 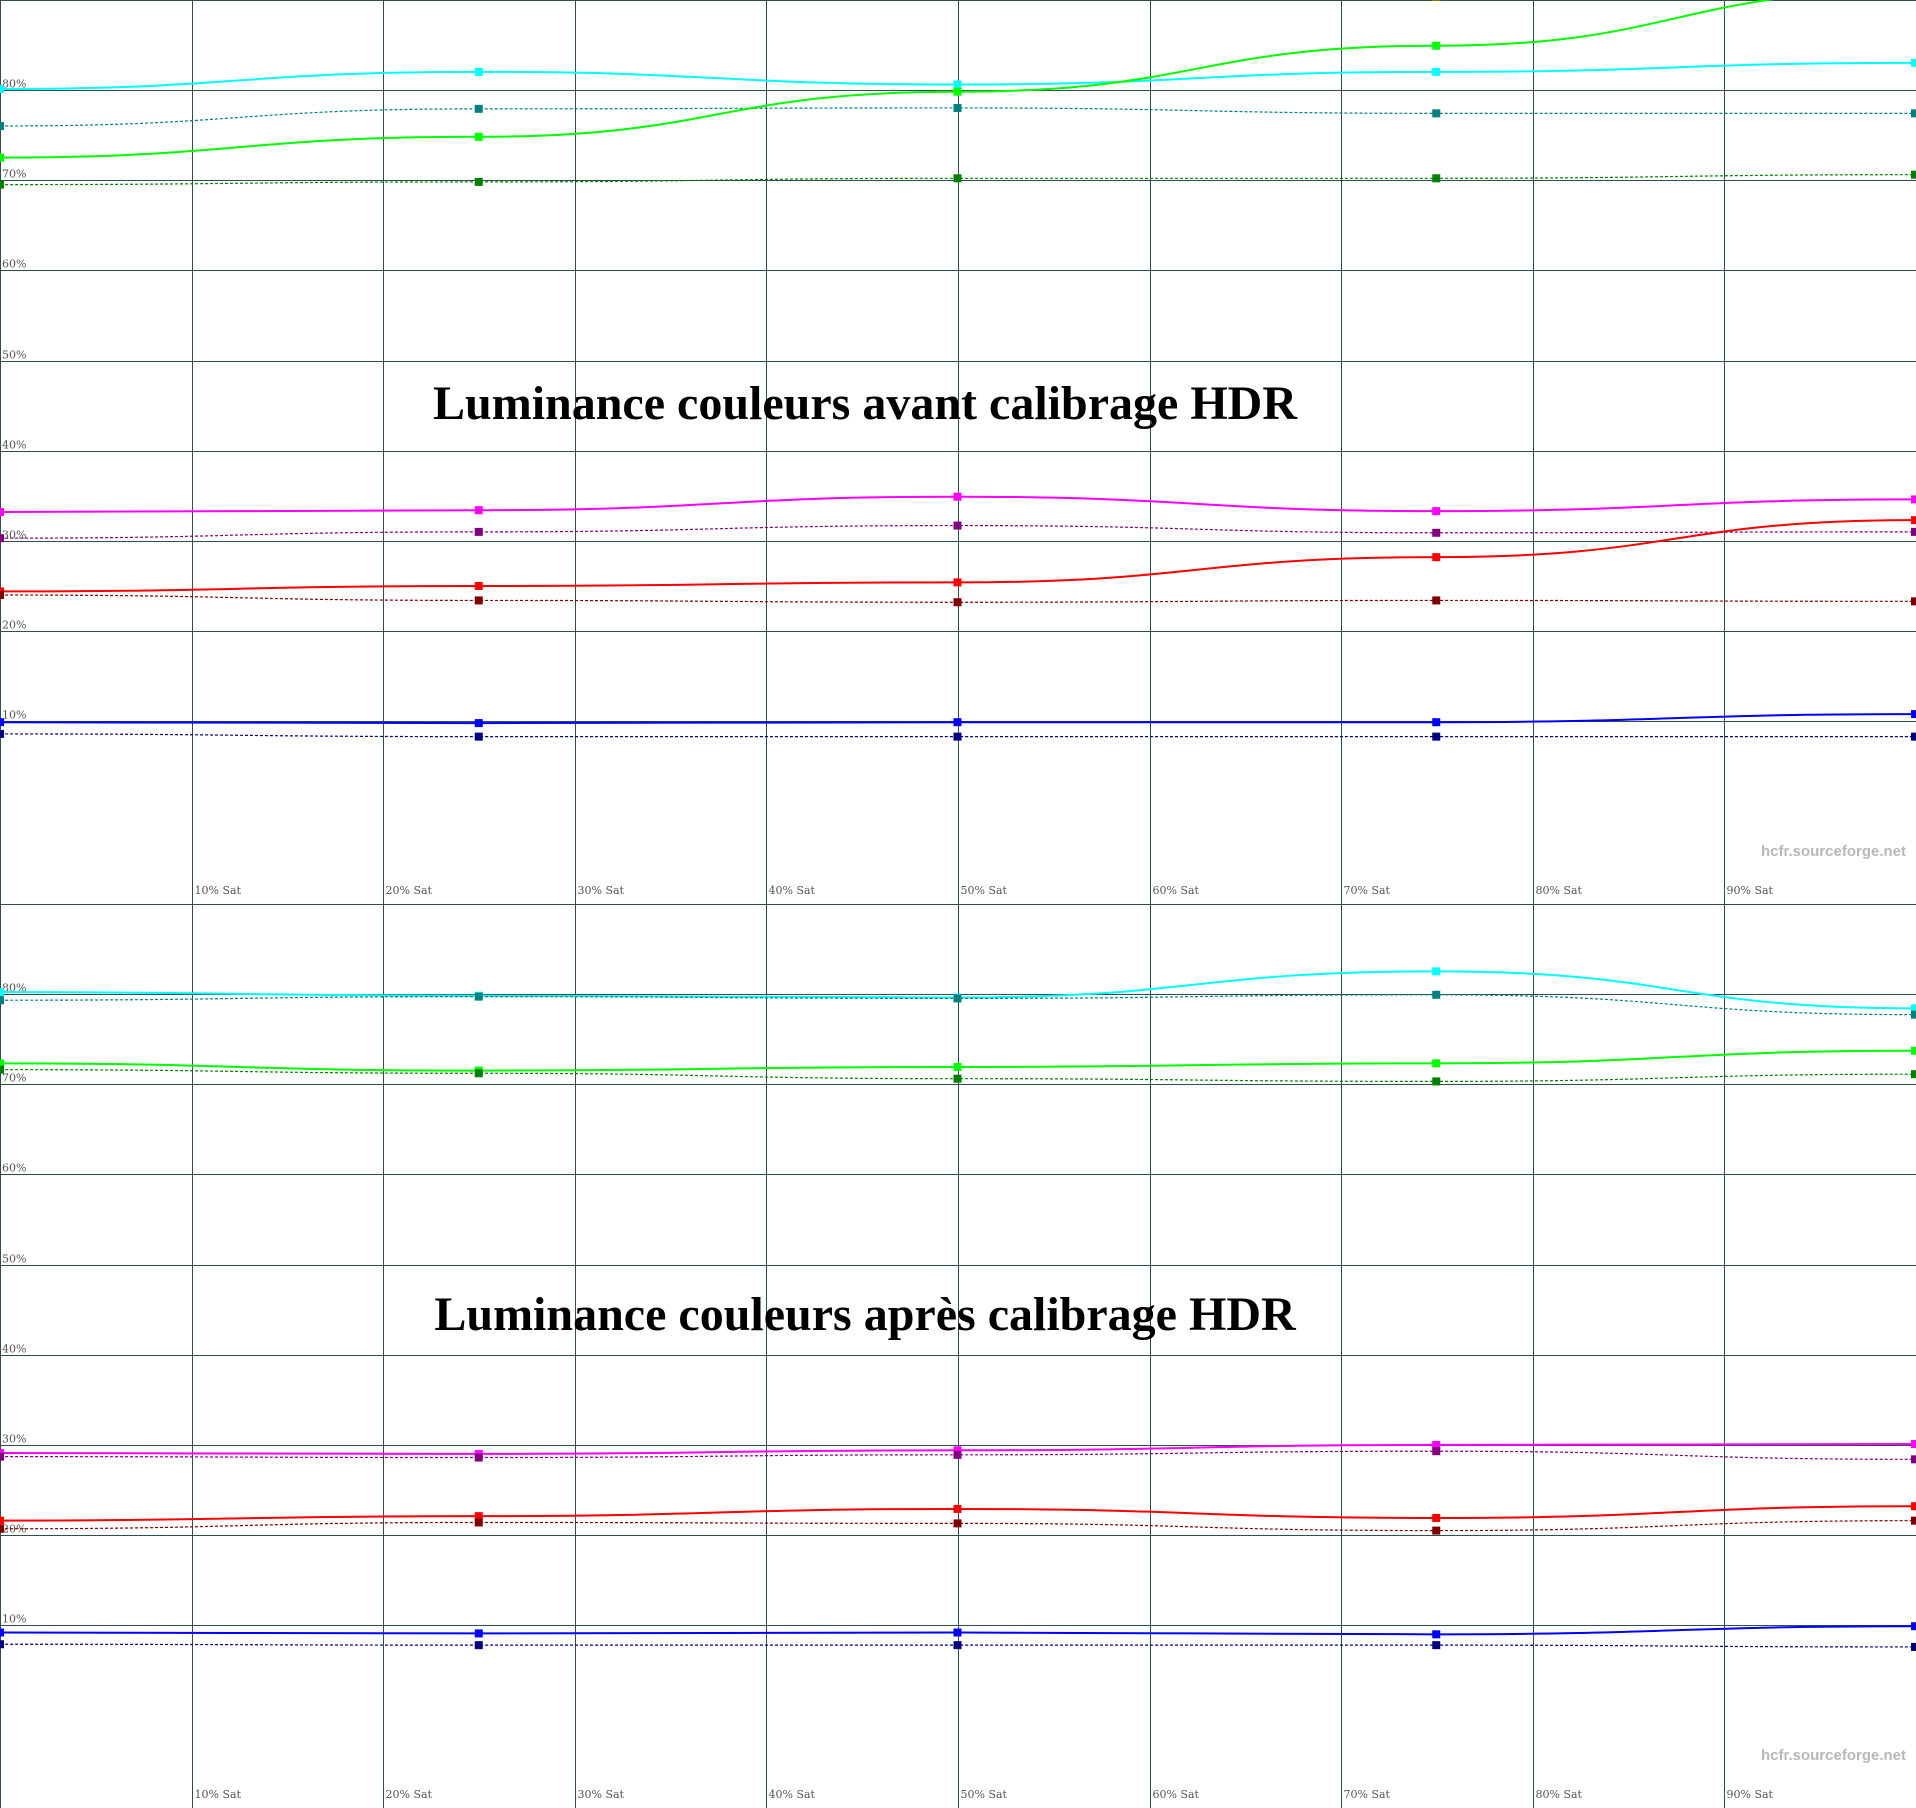 I want to click on chart-title-after: Luminance couleurs après calibrage HDR, so click(x=865, y=1314).